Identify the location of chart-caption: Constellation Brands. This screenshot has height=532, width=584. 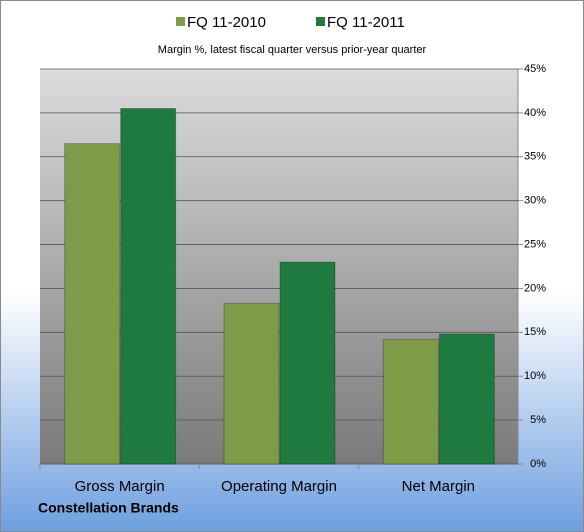
(108, 508).